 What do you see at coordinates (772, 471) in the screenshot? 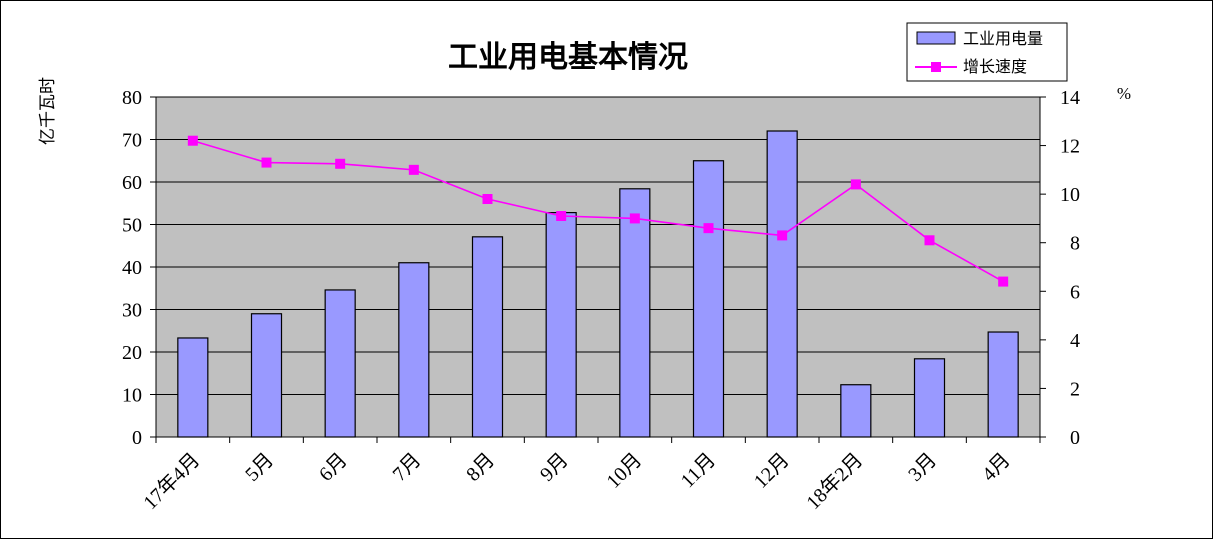
I see `category-label: 12月` at bounding box center [772, 471].